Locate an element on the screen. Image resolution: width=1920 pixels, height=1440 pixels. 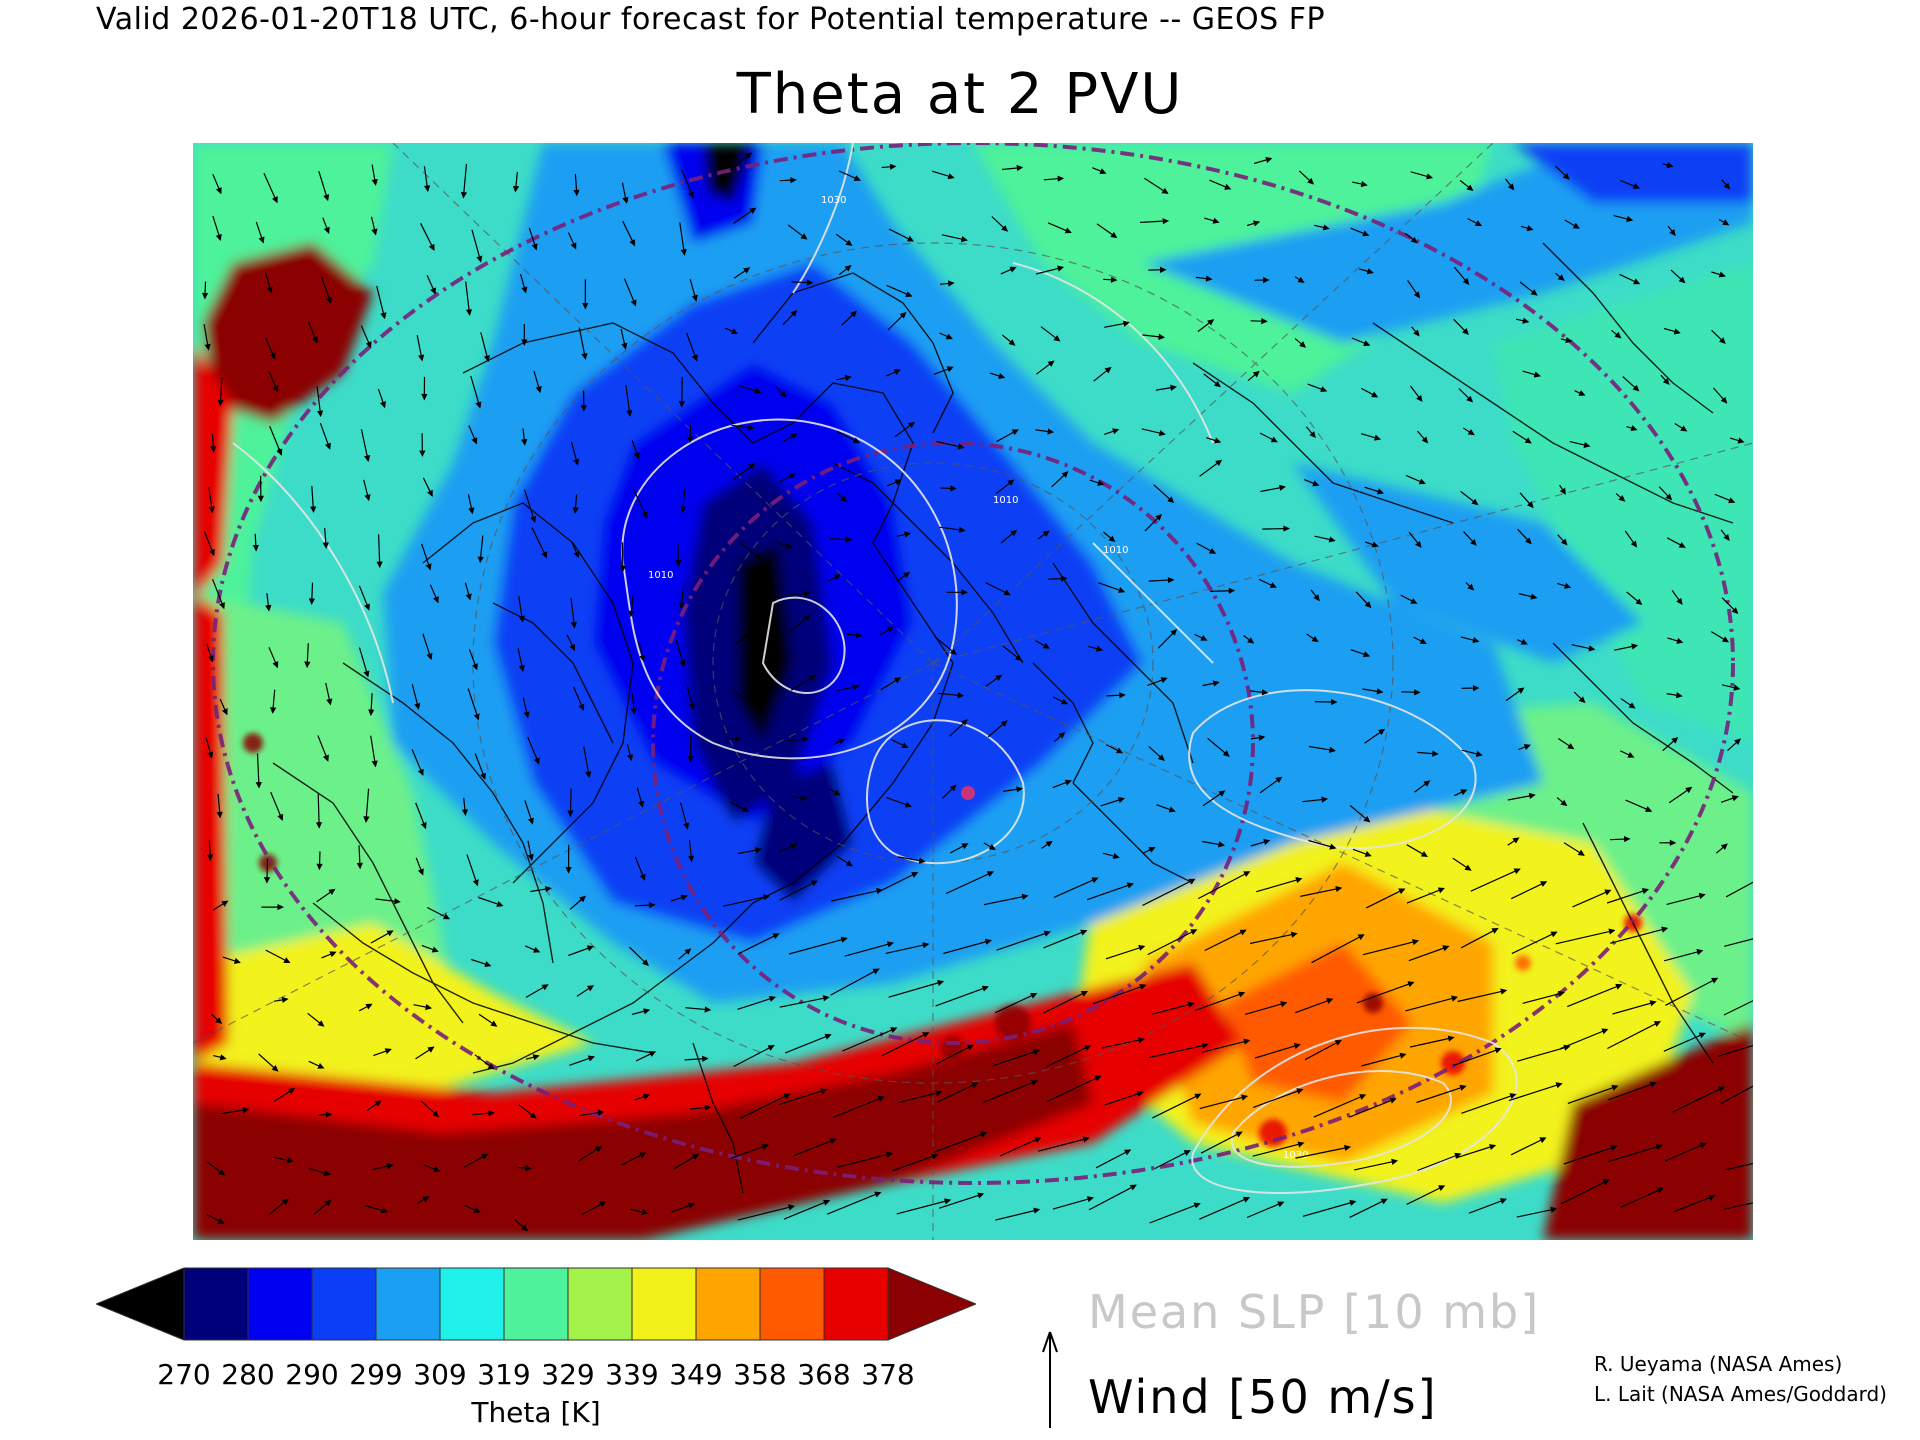
colorbar-swatch is located at coordinates (472, 1304).